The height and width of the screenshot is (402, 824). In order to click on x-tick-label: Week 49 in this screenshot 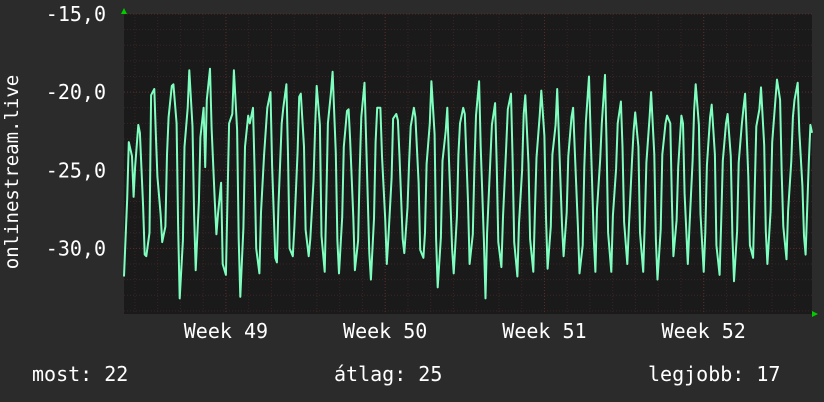, I will do `click(226, 331)`.